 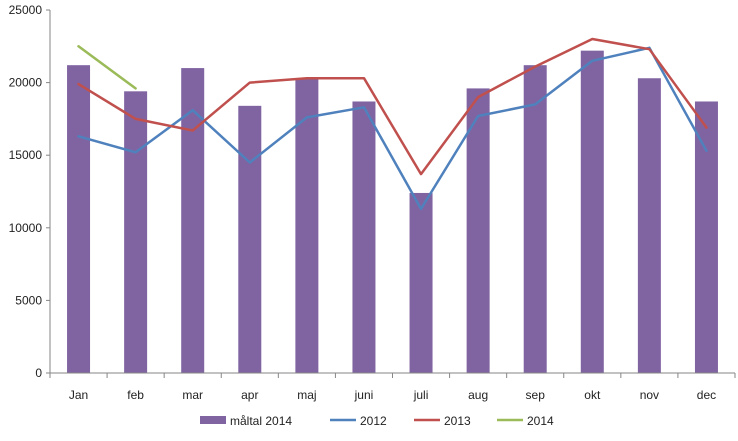 What do you see at coordinates (26, 83) in the screenshot?
I see `y-tick-label: 20000` at bounding box center [26, 83].